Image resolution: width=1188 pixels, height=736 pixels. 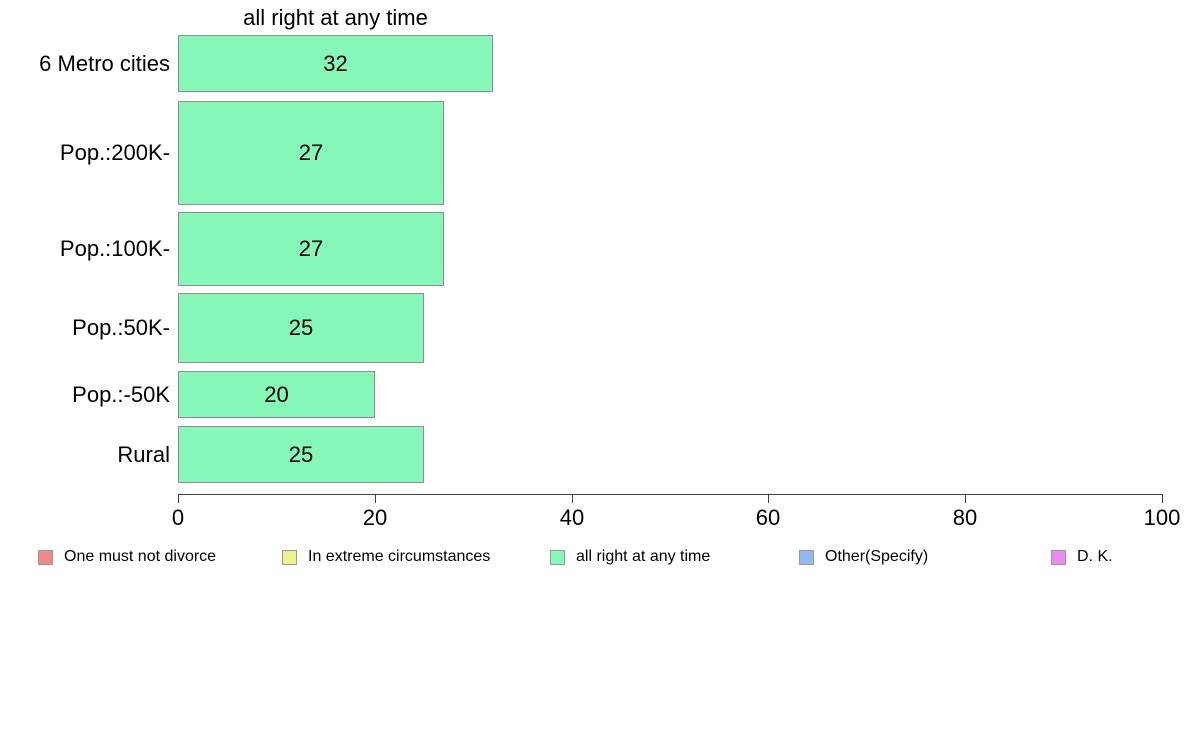 I want to click on bar-value-label: 32, so click(x=335, y=63).